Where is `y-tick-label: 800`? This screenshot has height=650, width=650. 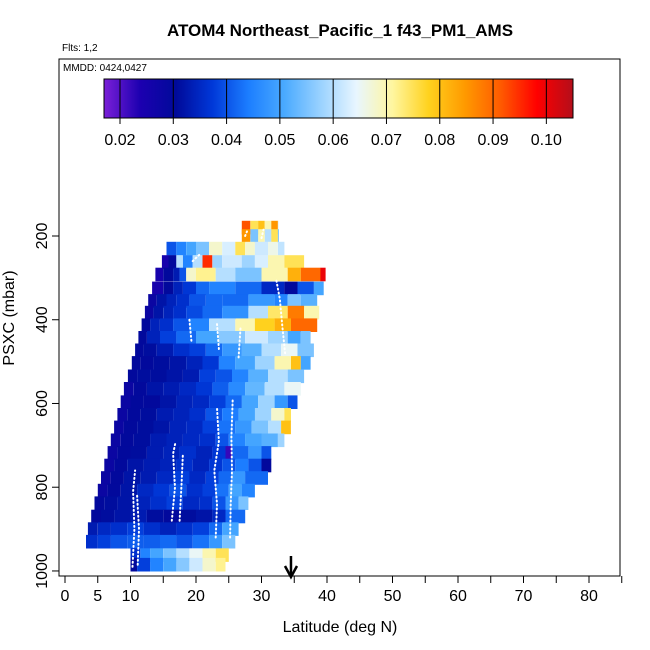 y-tick-label: 800 is located at coordinates (42, 487).